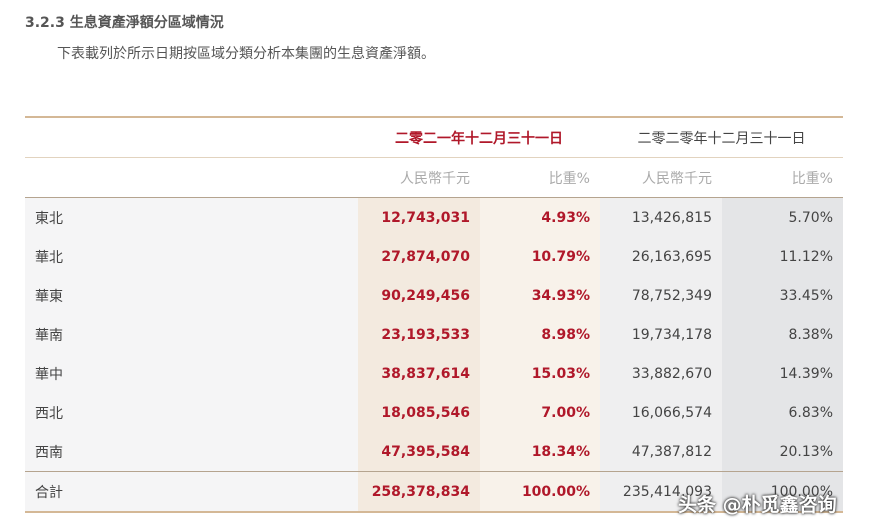  I want to click on value-cell: 47,387,812, so click(661, 452).